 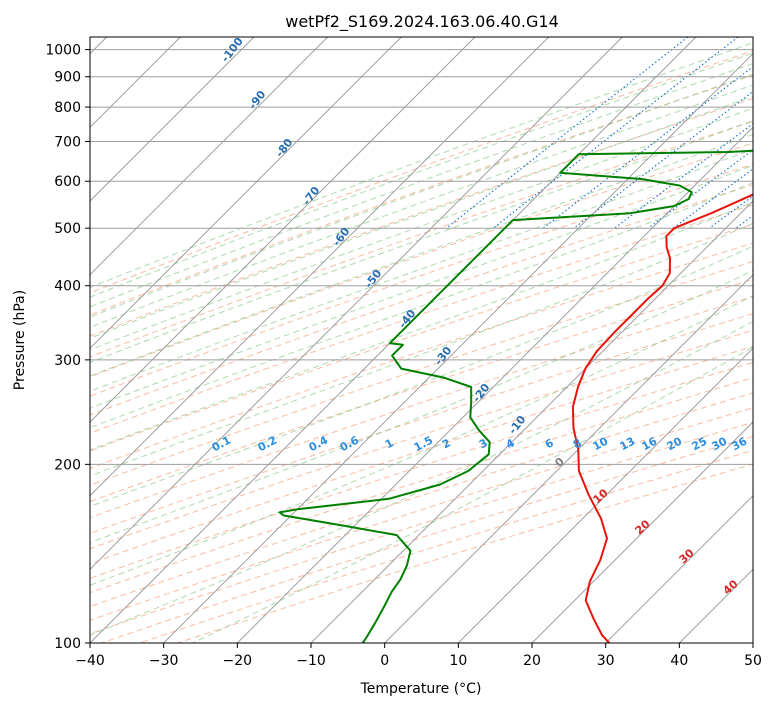 I want to click on x-tick-label: 50, so click(x=753, y=661).